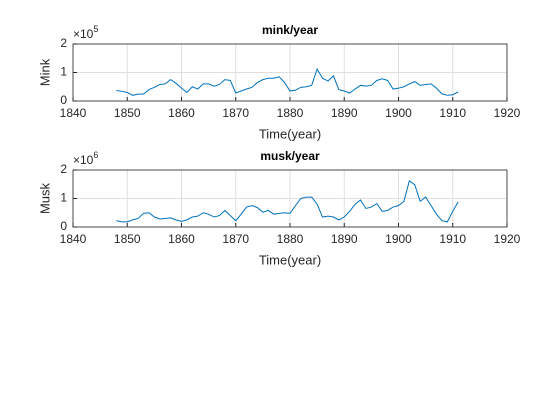  I want to click on multiplier-power: 6, so click(95, 155).